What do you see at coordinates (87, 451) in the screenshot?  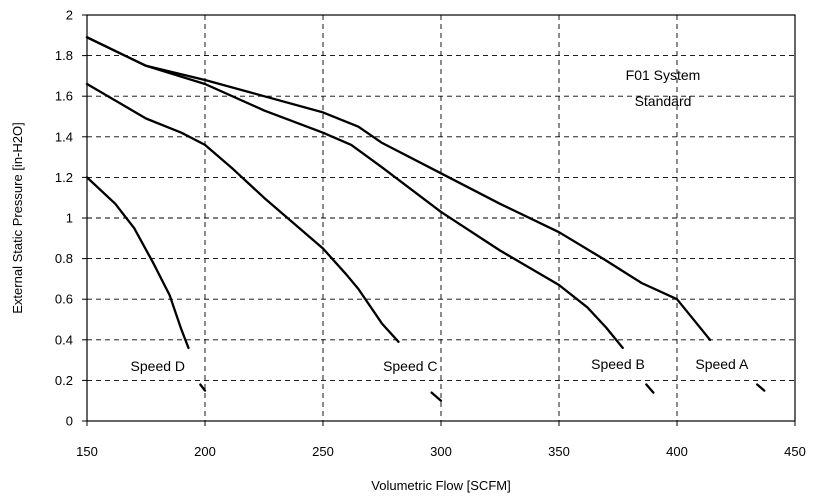 I see `x-tick-label: 150` at bounding box center [87, 451].